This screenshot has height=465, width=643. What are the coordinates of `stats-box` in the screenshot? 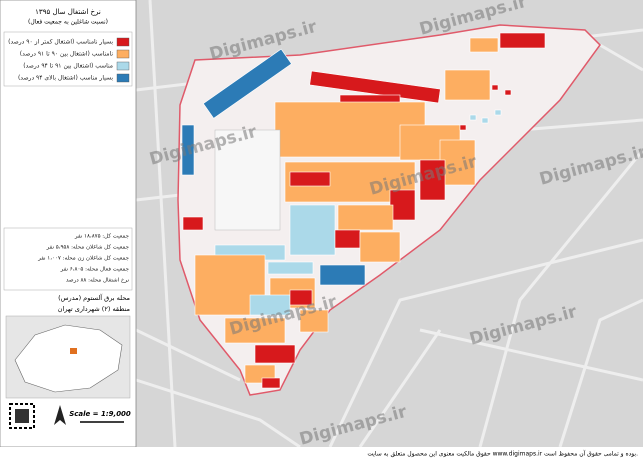 It's located at (68, 259).